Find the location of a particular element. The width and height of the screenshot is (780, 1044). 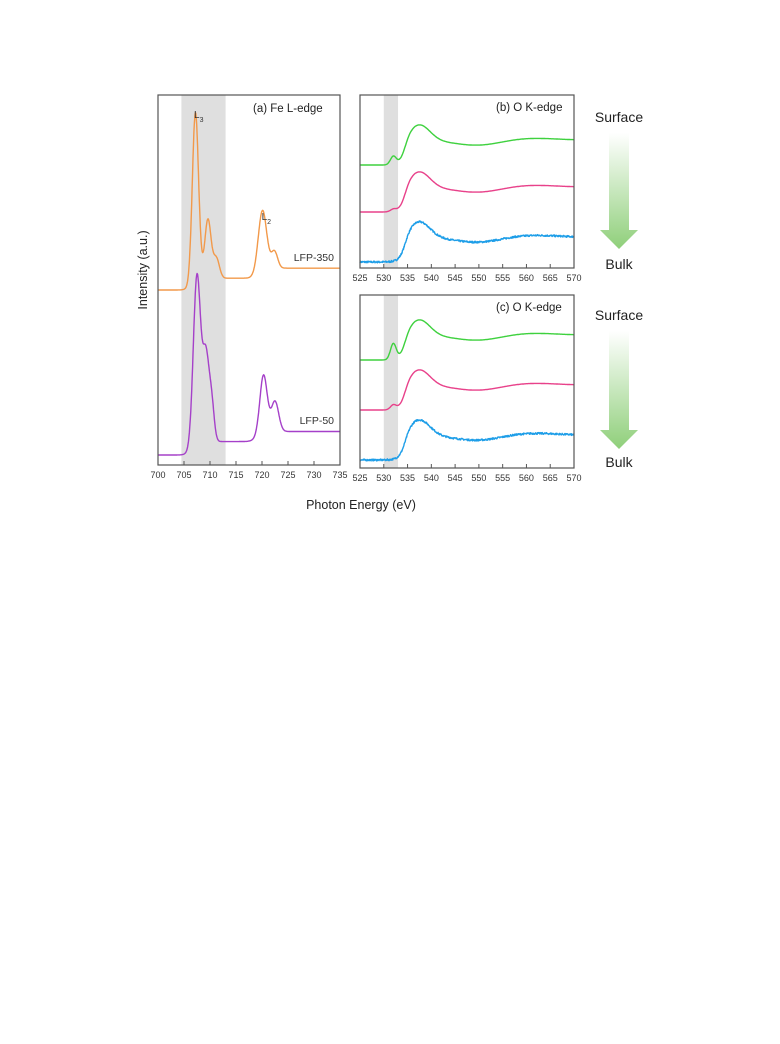

depth-arrow-top: Surface Bulk is located at coordinates (619, 190).